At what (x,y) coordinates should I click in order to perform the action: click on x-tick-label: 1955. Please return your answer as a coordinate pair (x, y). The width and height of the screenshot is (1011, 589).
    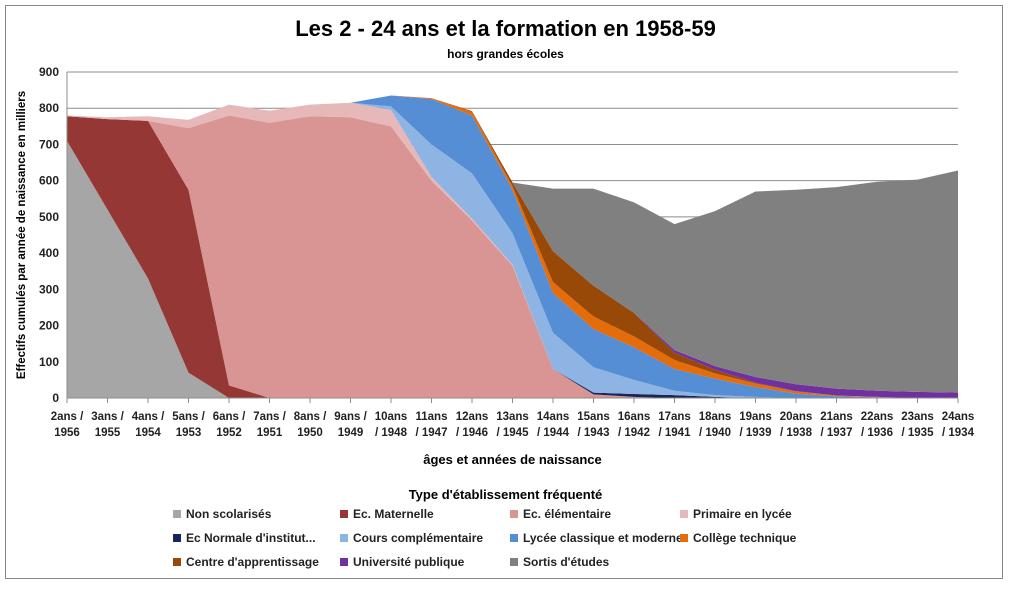
    Looking at the image, I should click on (108, 433).